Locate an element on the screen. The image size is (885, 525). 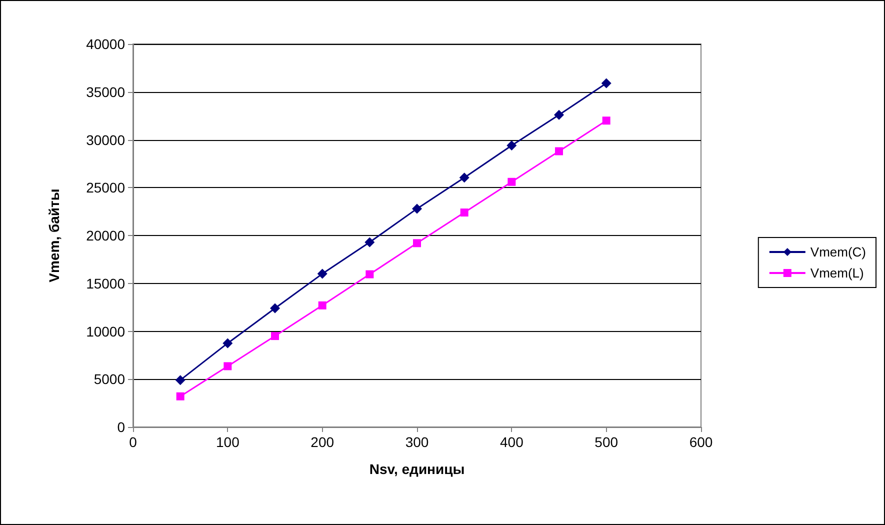
x-axis-title: Nsv, единицы is located at coordinates (417, 469).